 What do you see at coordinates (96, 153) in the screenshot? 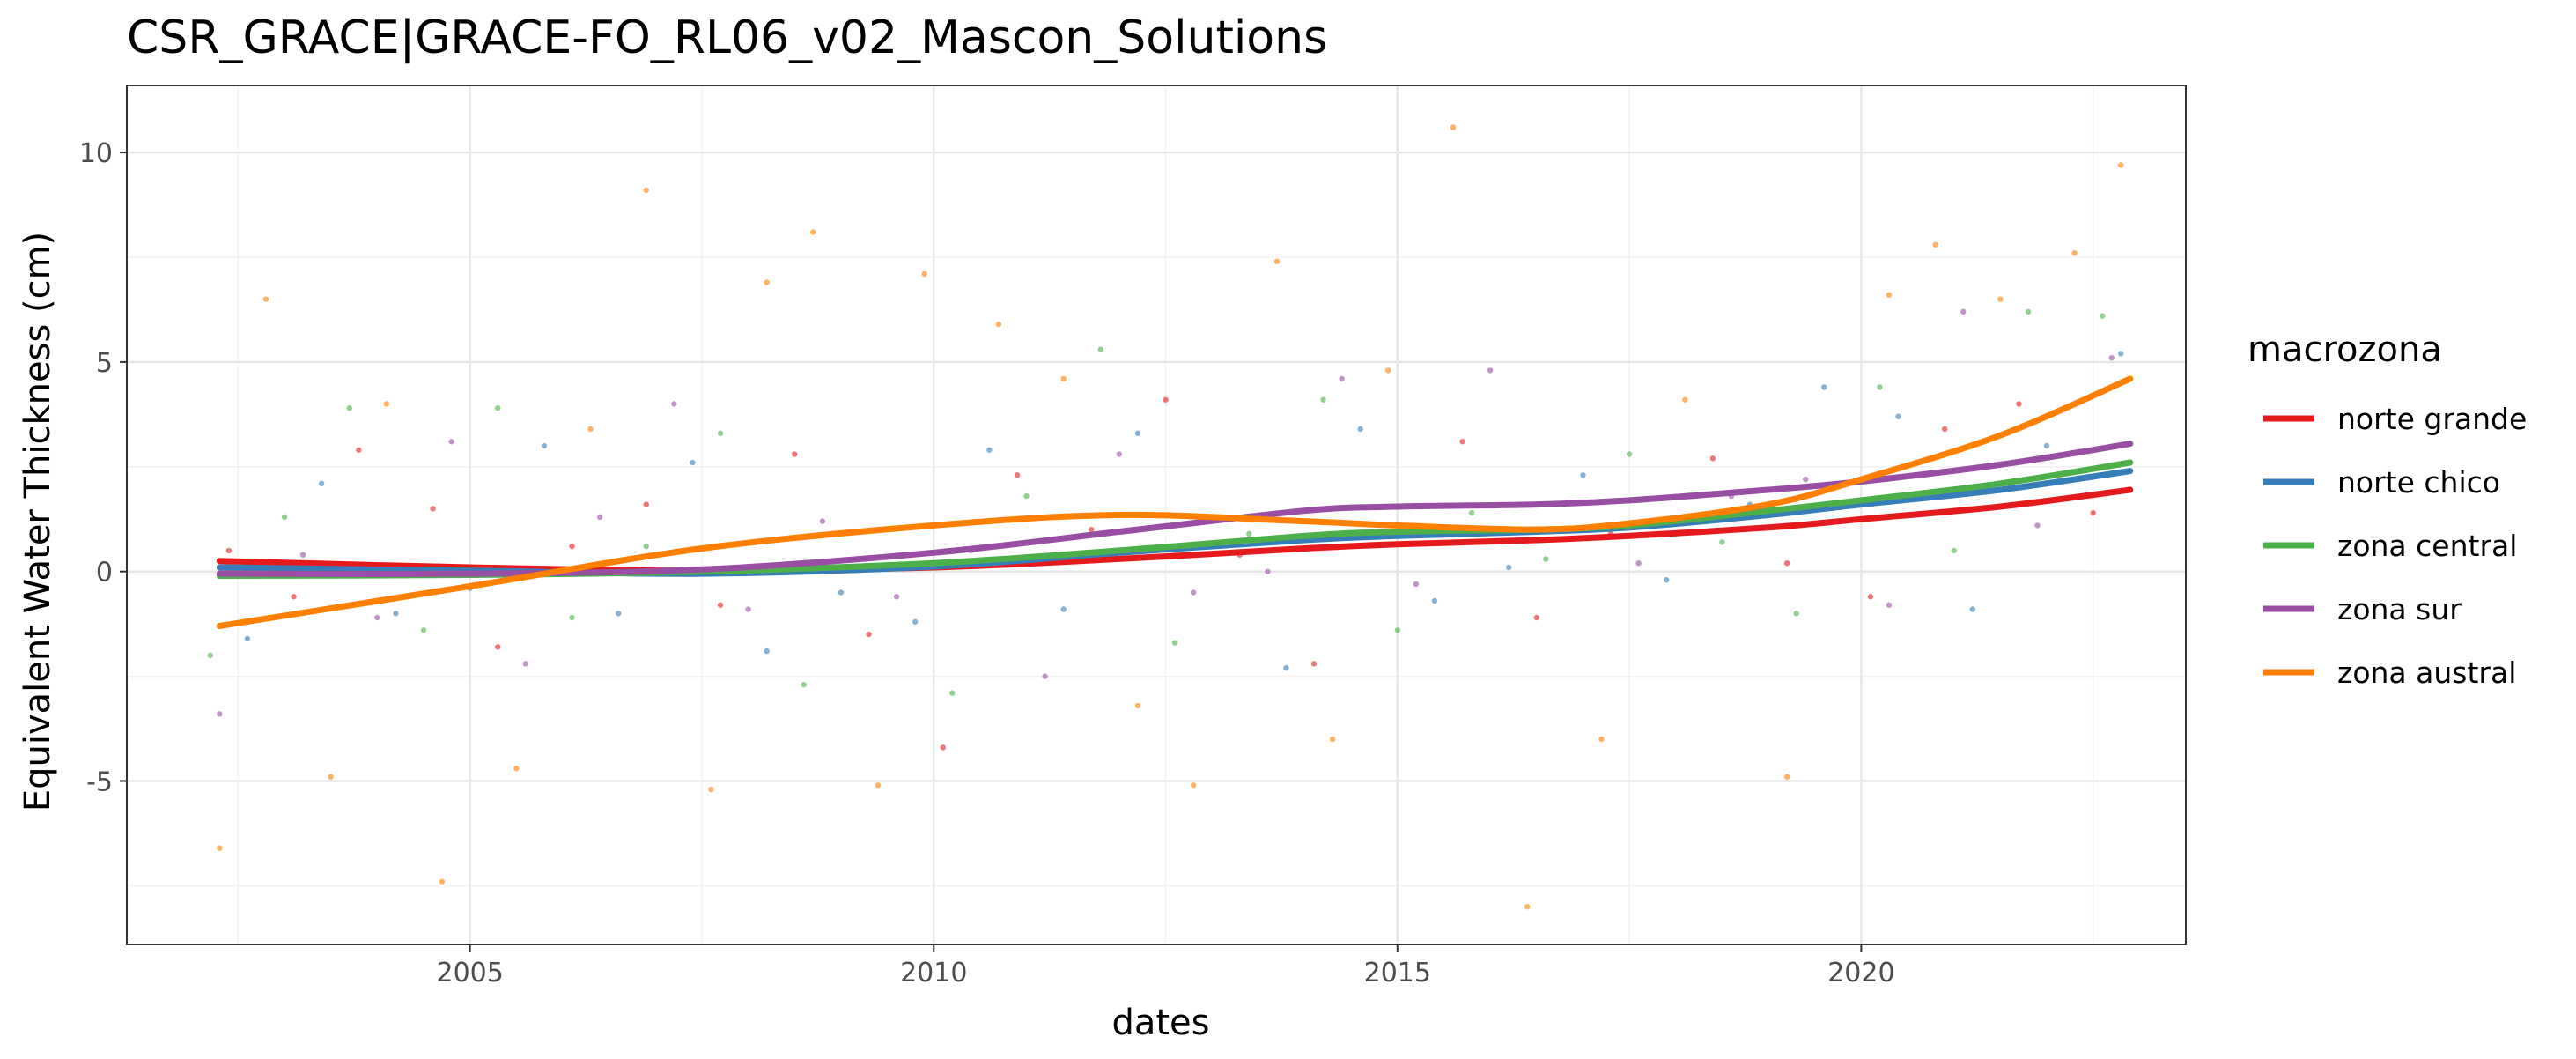
I see `y-tick-label: 10` at bounding box center [96, 153].